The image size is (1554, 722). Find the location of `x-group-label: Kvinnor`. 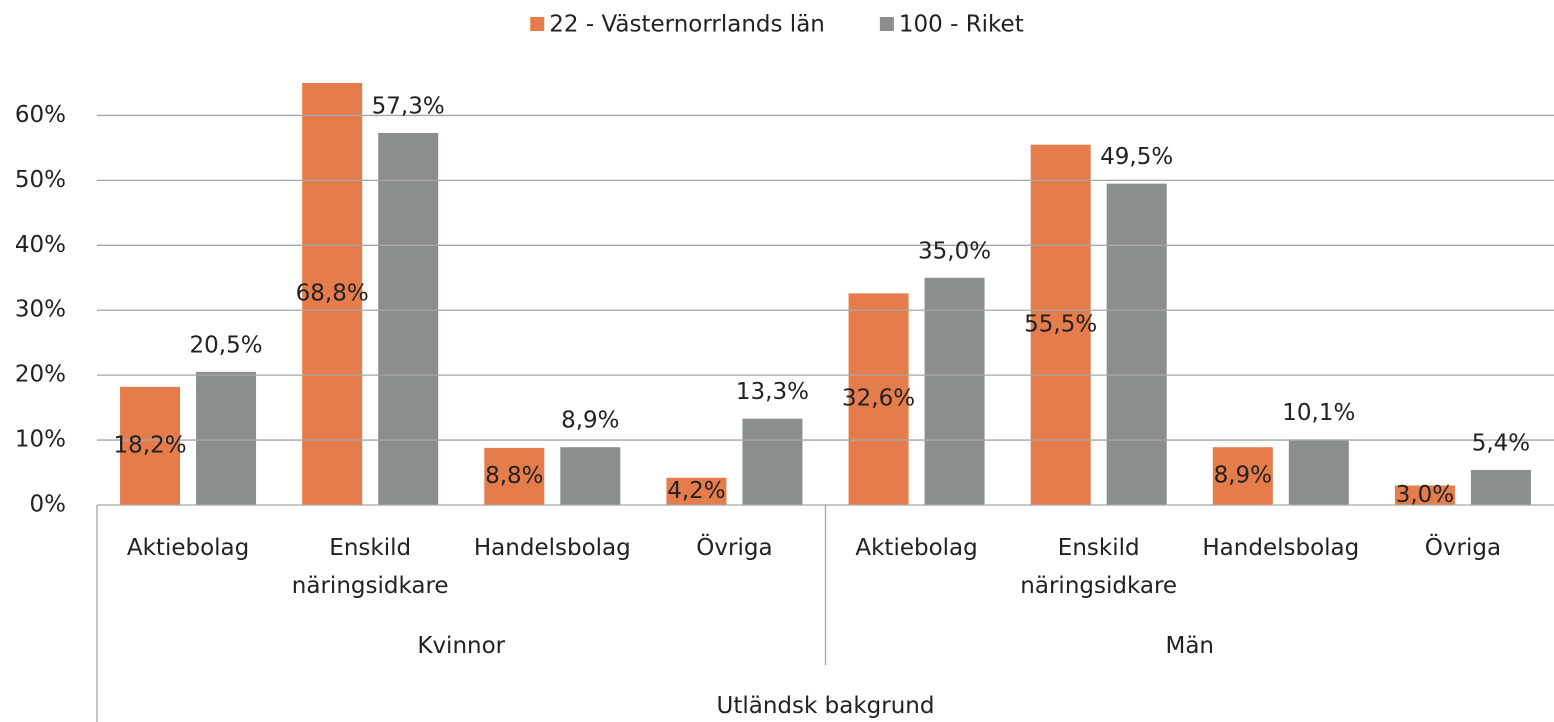

x-group-label: Kvinnor is located at coordinates (461, 646).